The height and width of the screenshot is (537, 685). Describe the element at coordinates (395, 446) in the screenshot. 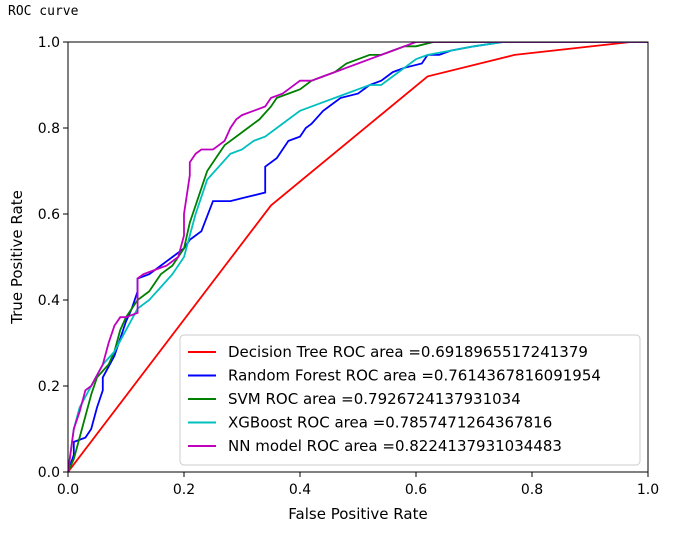

I see `legend-entry-4: NN model ROC area =0.8224137931034483` at that location.